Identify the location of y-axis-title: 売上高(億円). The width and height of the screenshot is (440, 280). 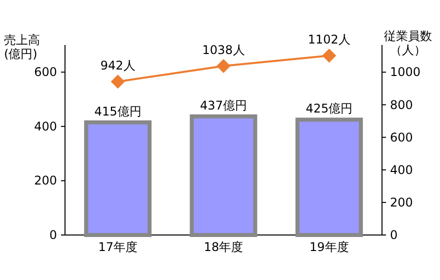
(22, 47).